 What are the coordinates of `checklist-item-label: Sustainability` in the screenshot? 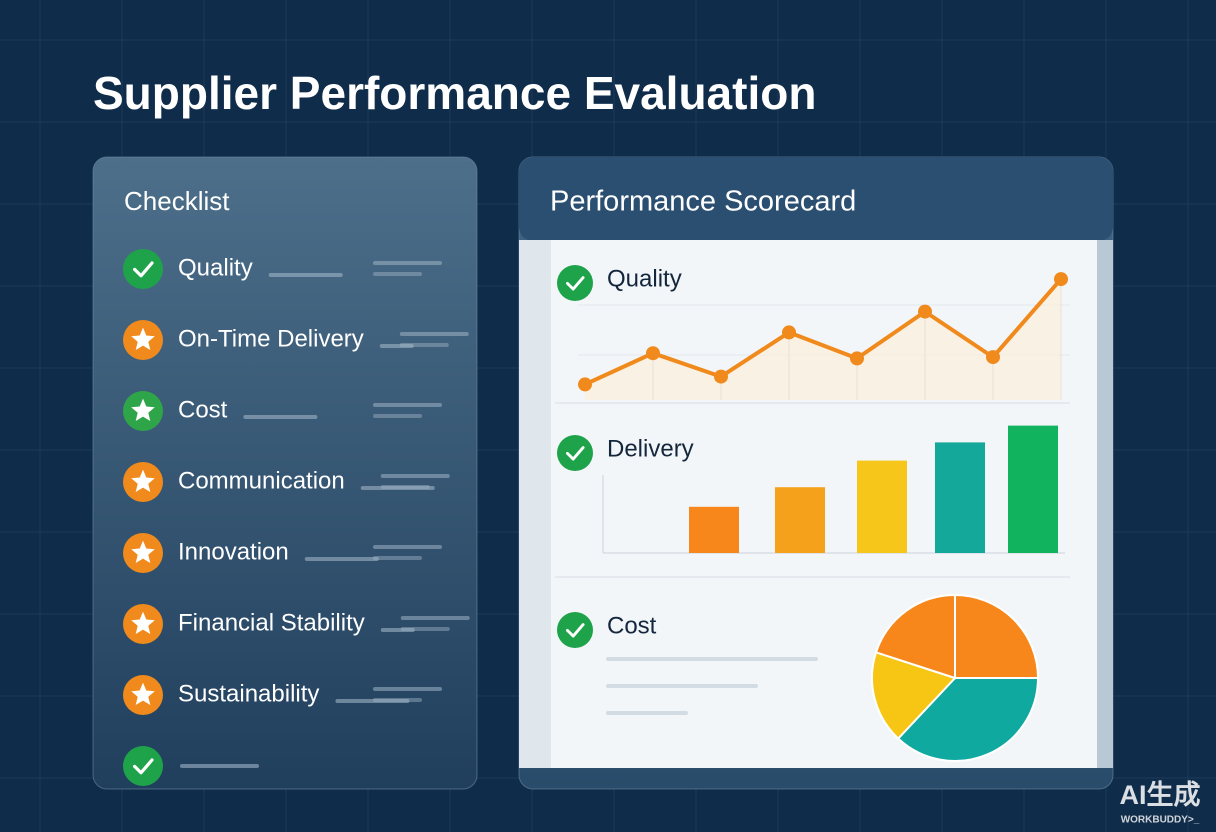 It's located at (248, 693).